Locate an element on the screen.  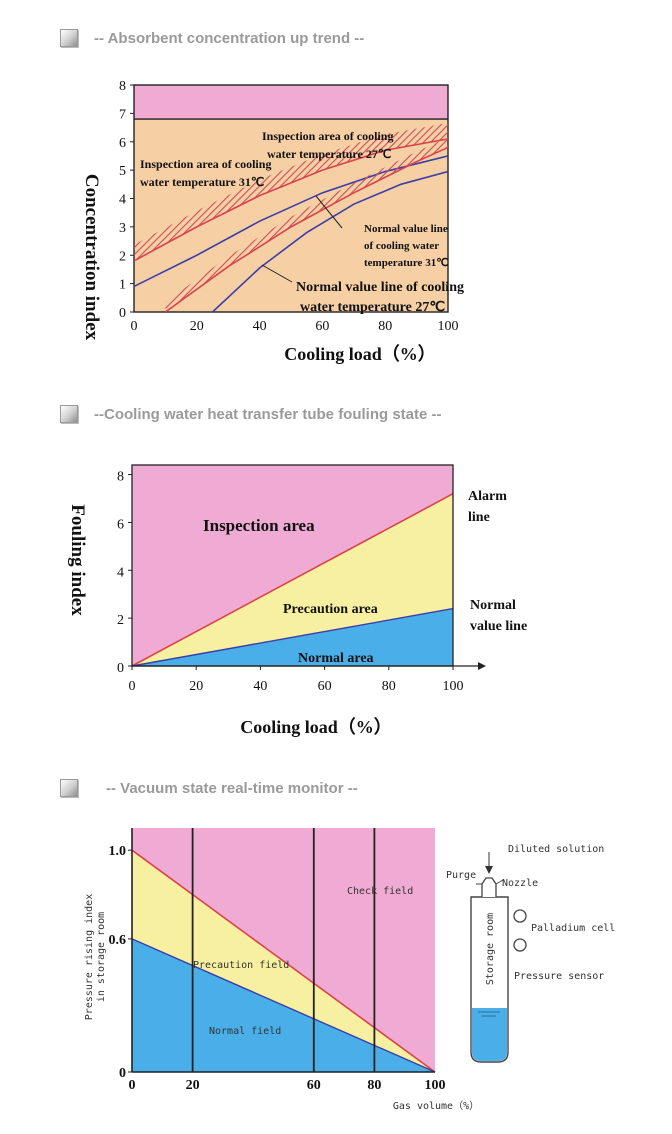
x-axis-label: Gas volume（%） is located at coordinates (436, 1106).